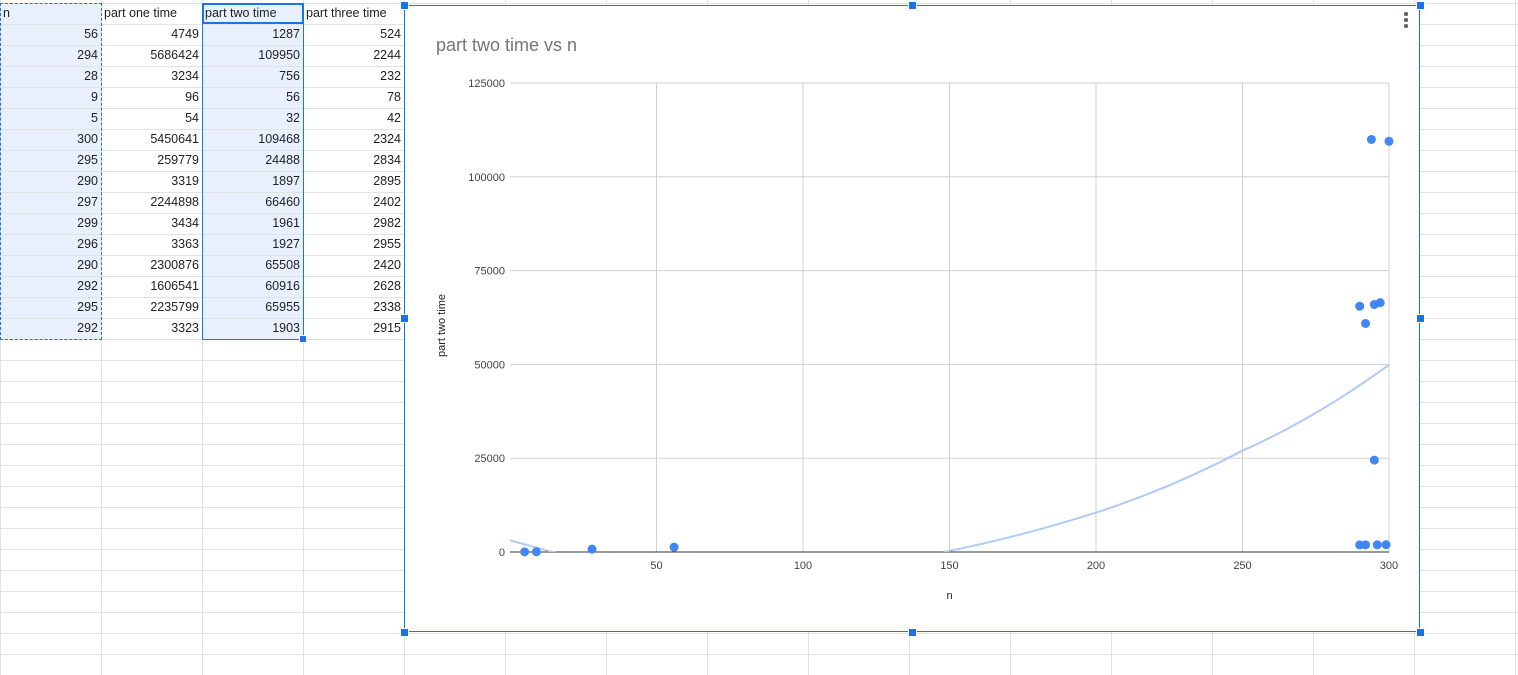 This screenshot has width=1518, height=675. I want to click on data-cell: 294, so click(87, 55).